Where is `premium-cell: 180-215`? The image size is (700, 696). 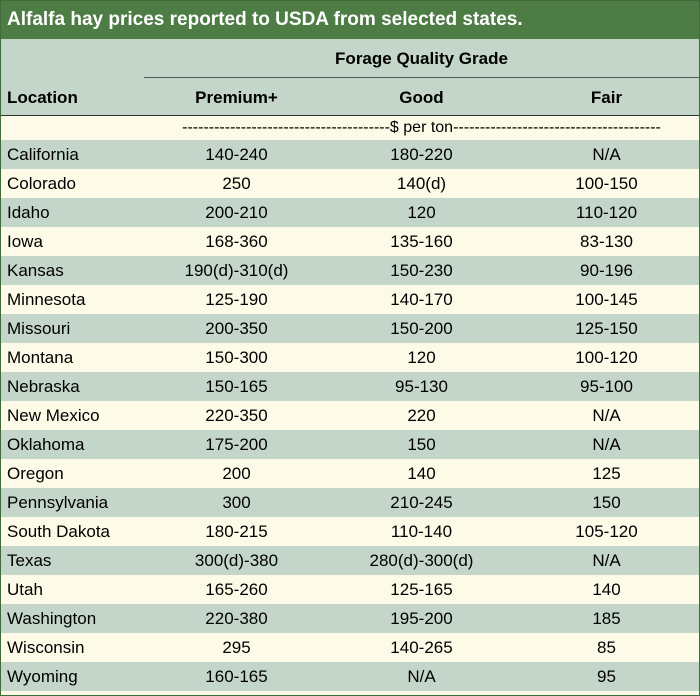 premium-cell: 180-215 is located at coordinates (236, 531).